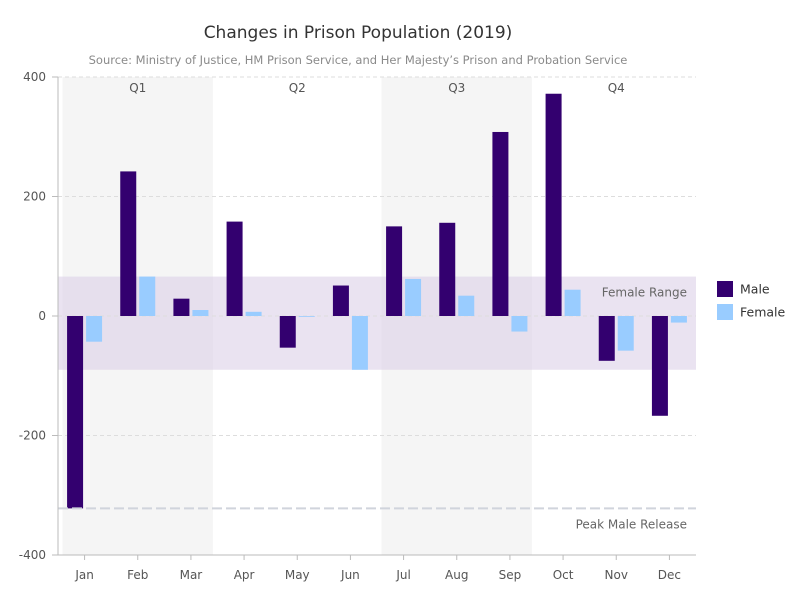 Image resolution: width=800 pixels, height=600 pixels. Describe the element at coordinates (553, 204) in the screenshot. I see `bar-male-oct` at that location.